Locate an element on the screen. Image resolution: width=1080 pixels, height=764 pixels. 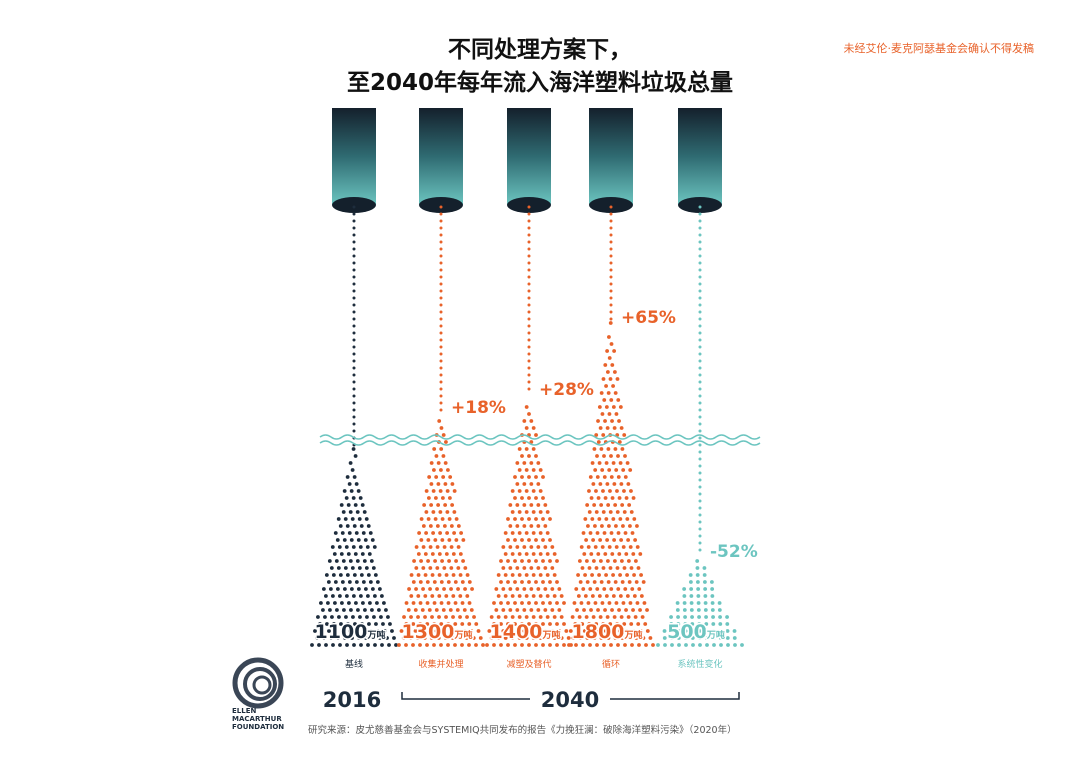
foundation-logo is located at coordinates (258, 683).